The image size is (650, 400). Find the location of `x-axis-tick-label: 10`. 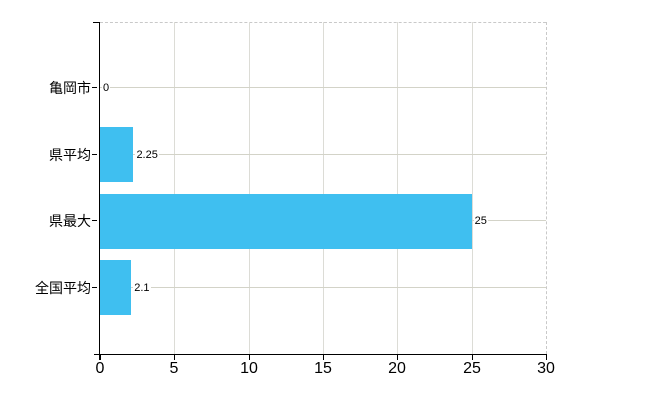

x-axis-tick-label: 10 is located at coordinates (249, 368).